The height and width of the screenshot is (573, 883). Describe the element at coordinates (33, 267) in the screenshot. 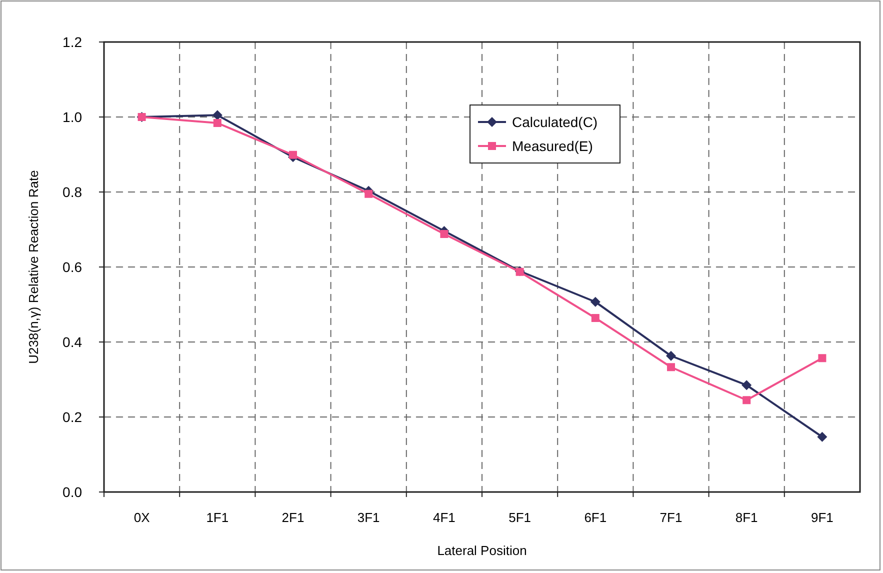

I see `y-axis-title: U238(n,γ) Relative Reaction Rate` at that location.